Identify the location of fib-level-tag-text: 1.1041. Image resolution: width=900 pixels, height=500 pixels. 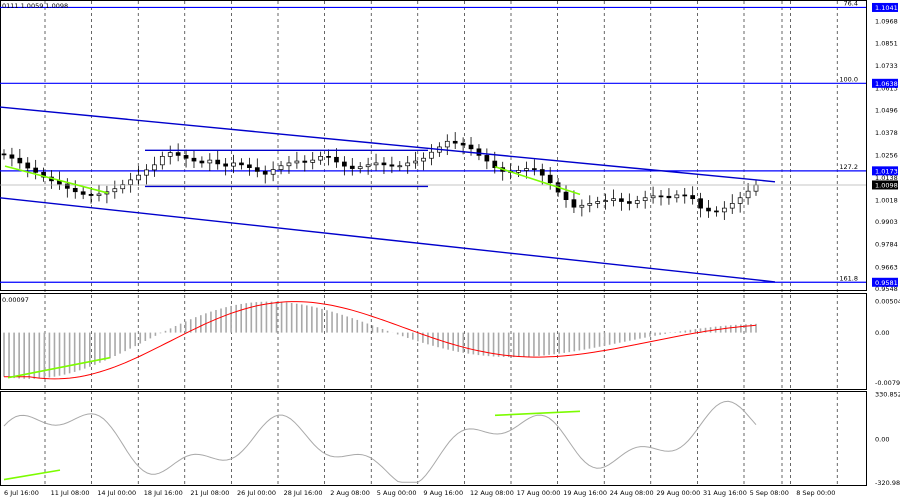
(886, 8).